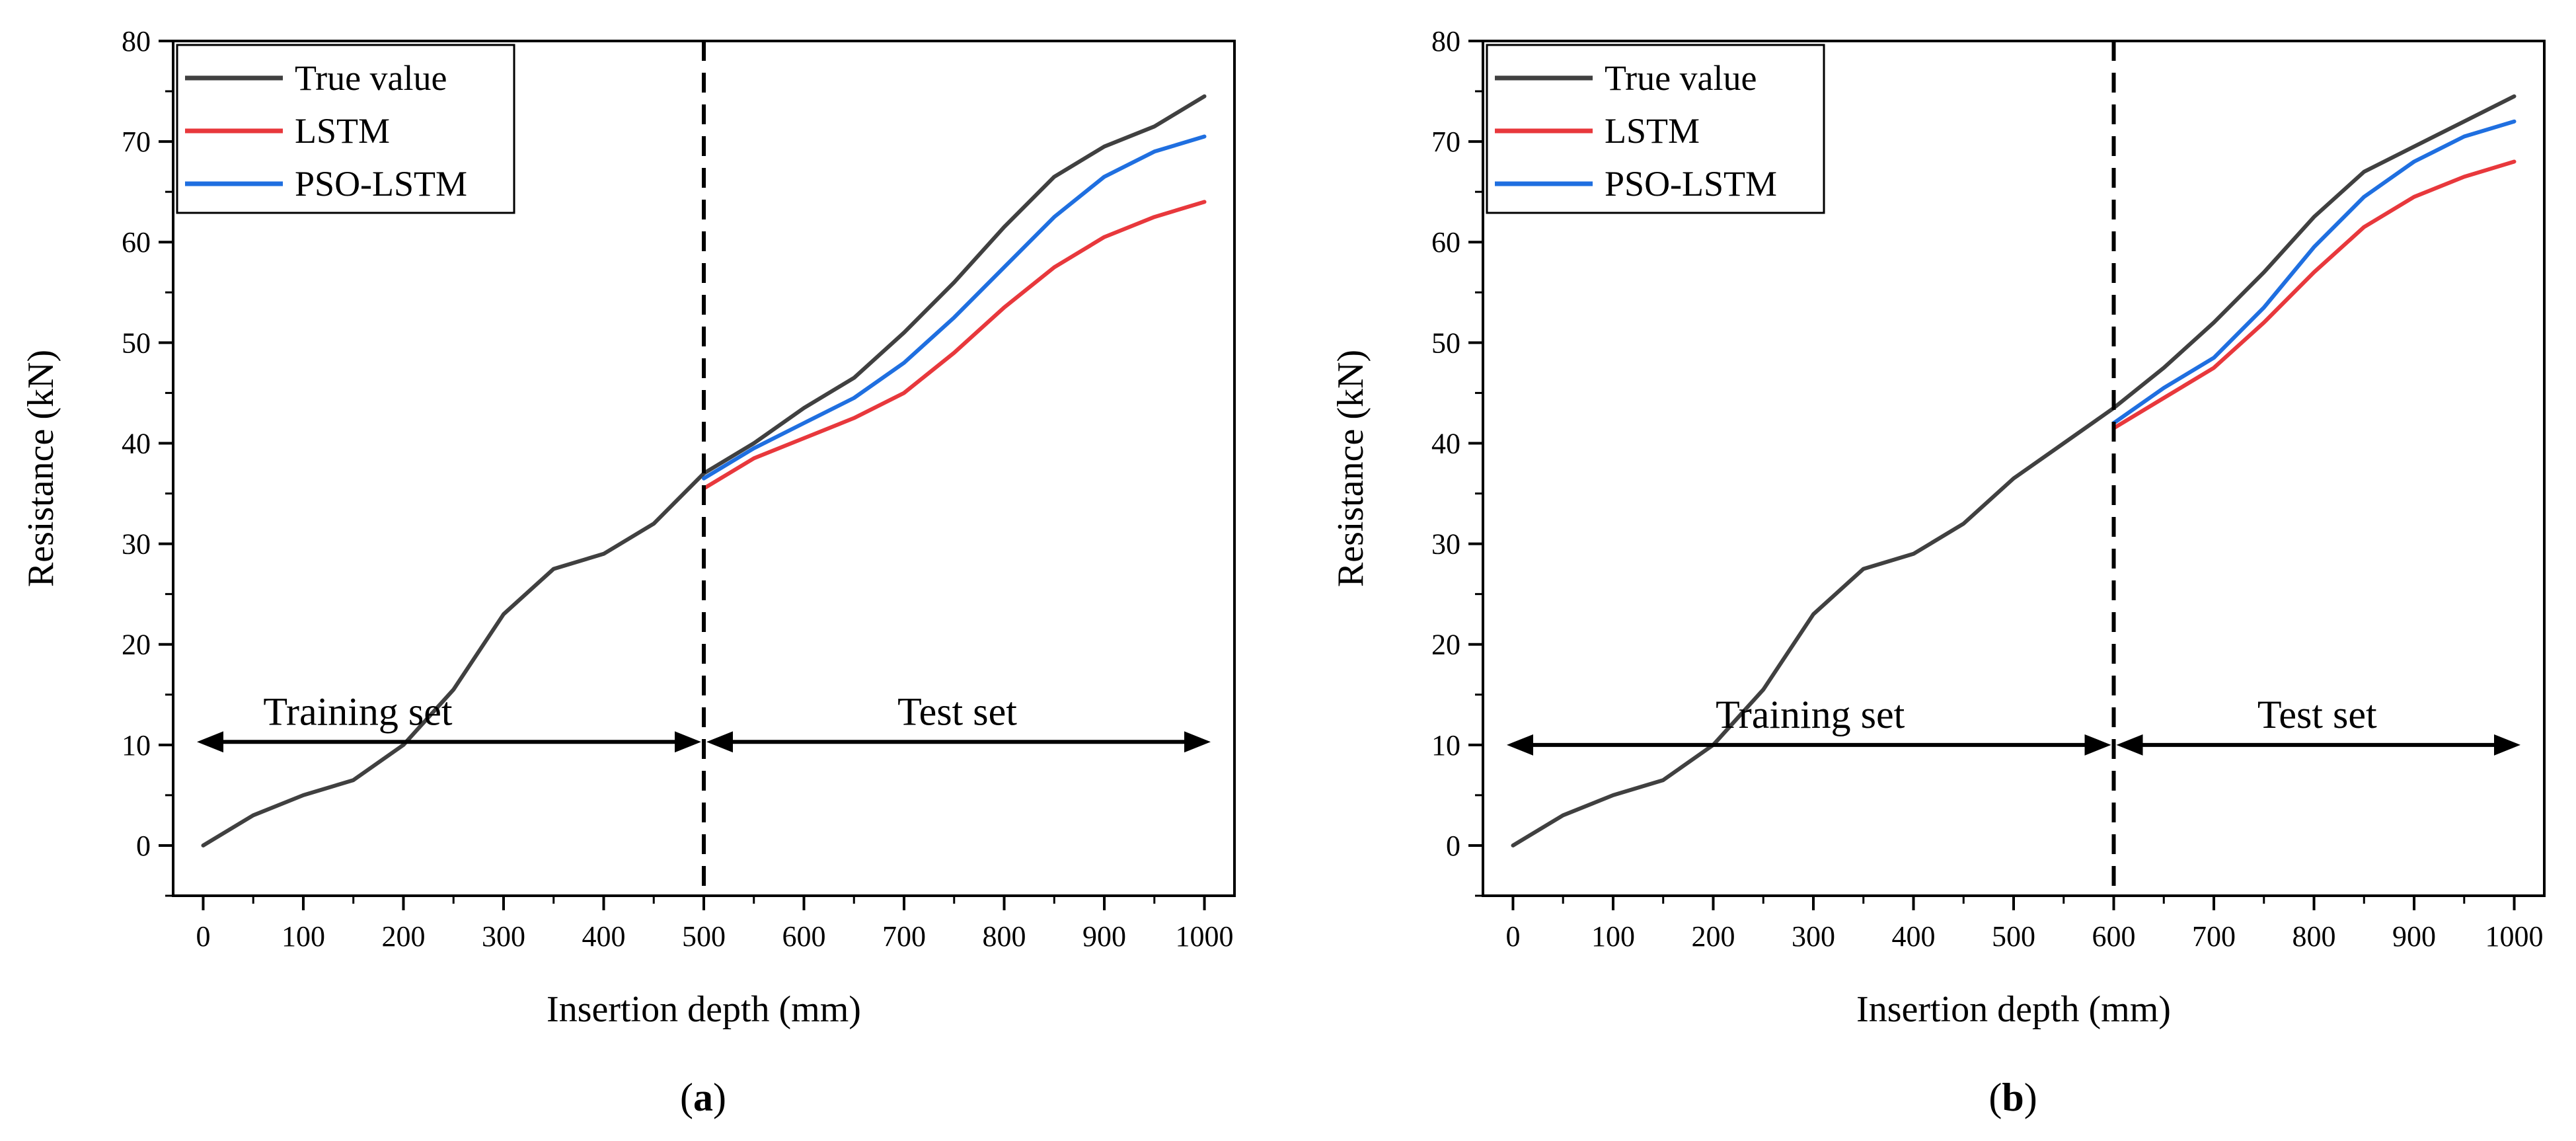  I want to click on panel-label-letter: a, so click(703, 1097).